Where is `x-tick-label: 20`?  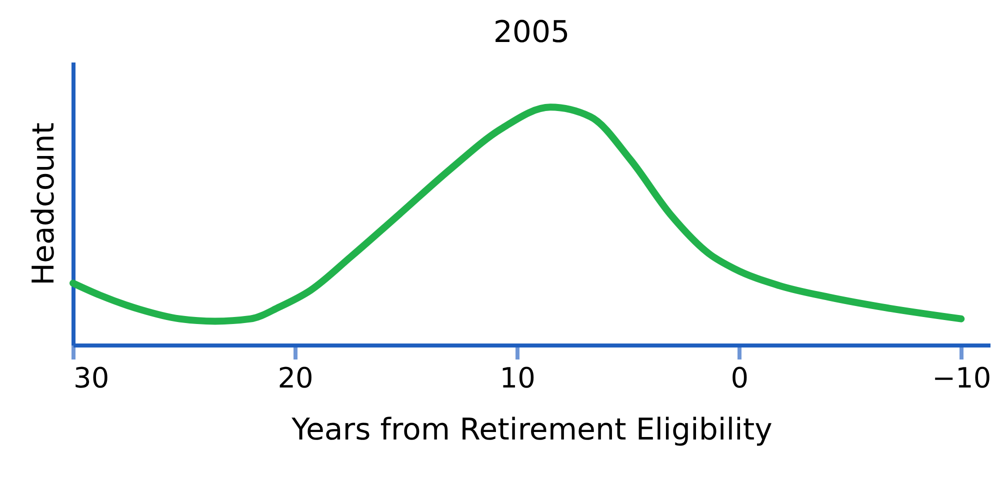
x-tick-label: 20 is located at coordinates (296, 378).